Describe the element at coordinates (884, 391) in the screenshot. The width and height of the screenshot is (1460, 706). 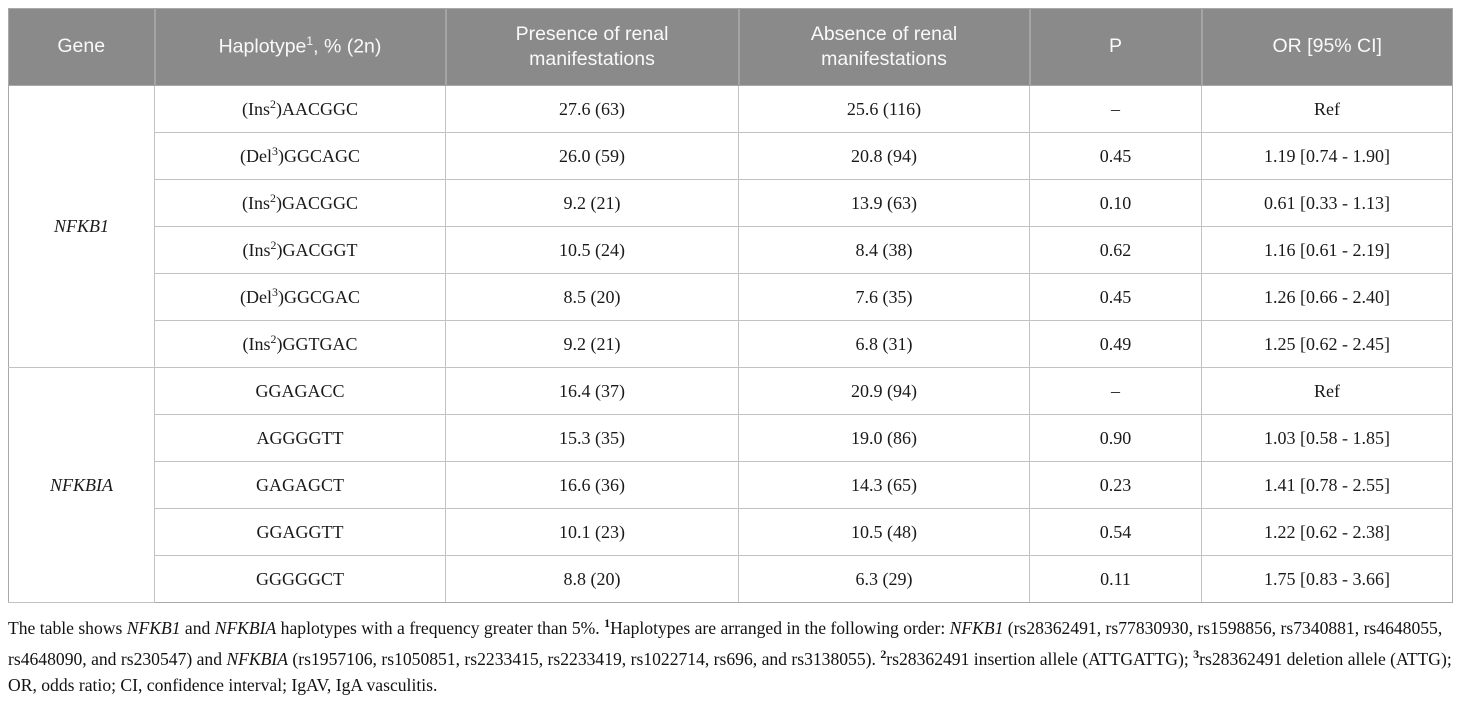
I see `absence-cell: 20.9 (94)` at that location.